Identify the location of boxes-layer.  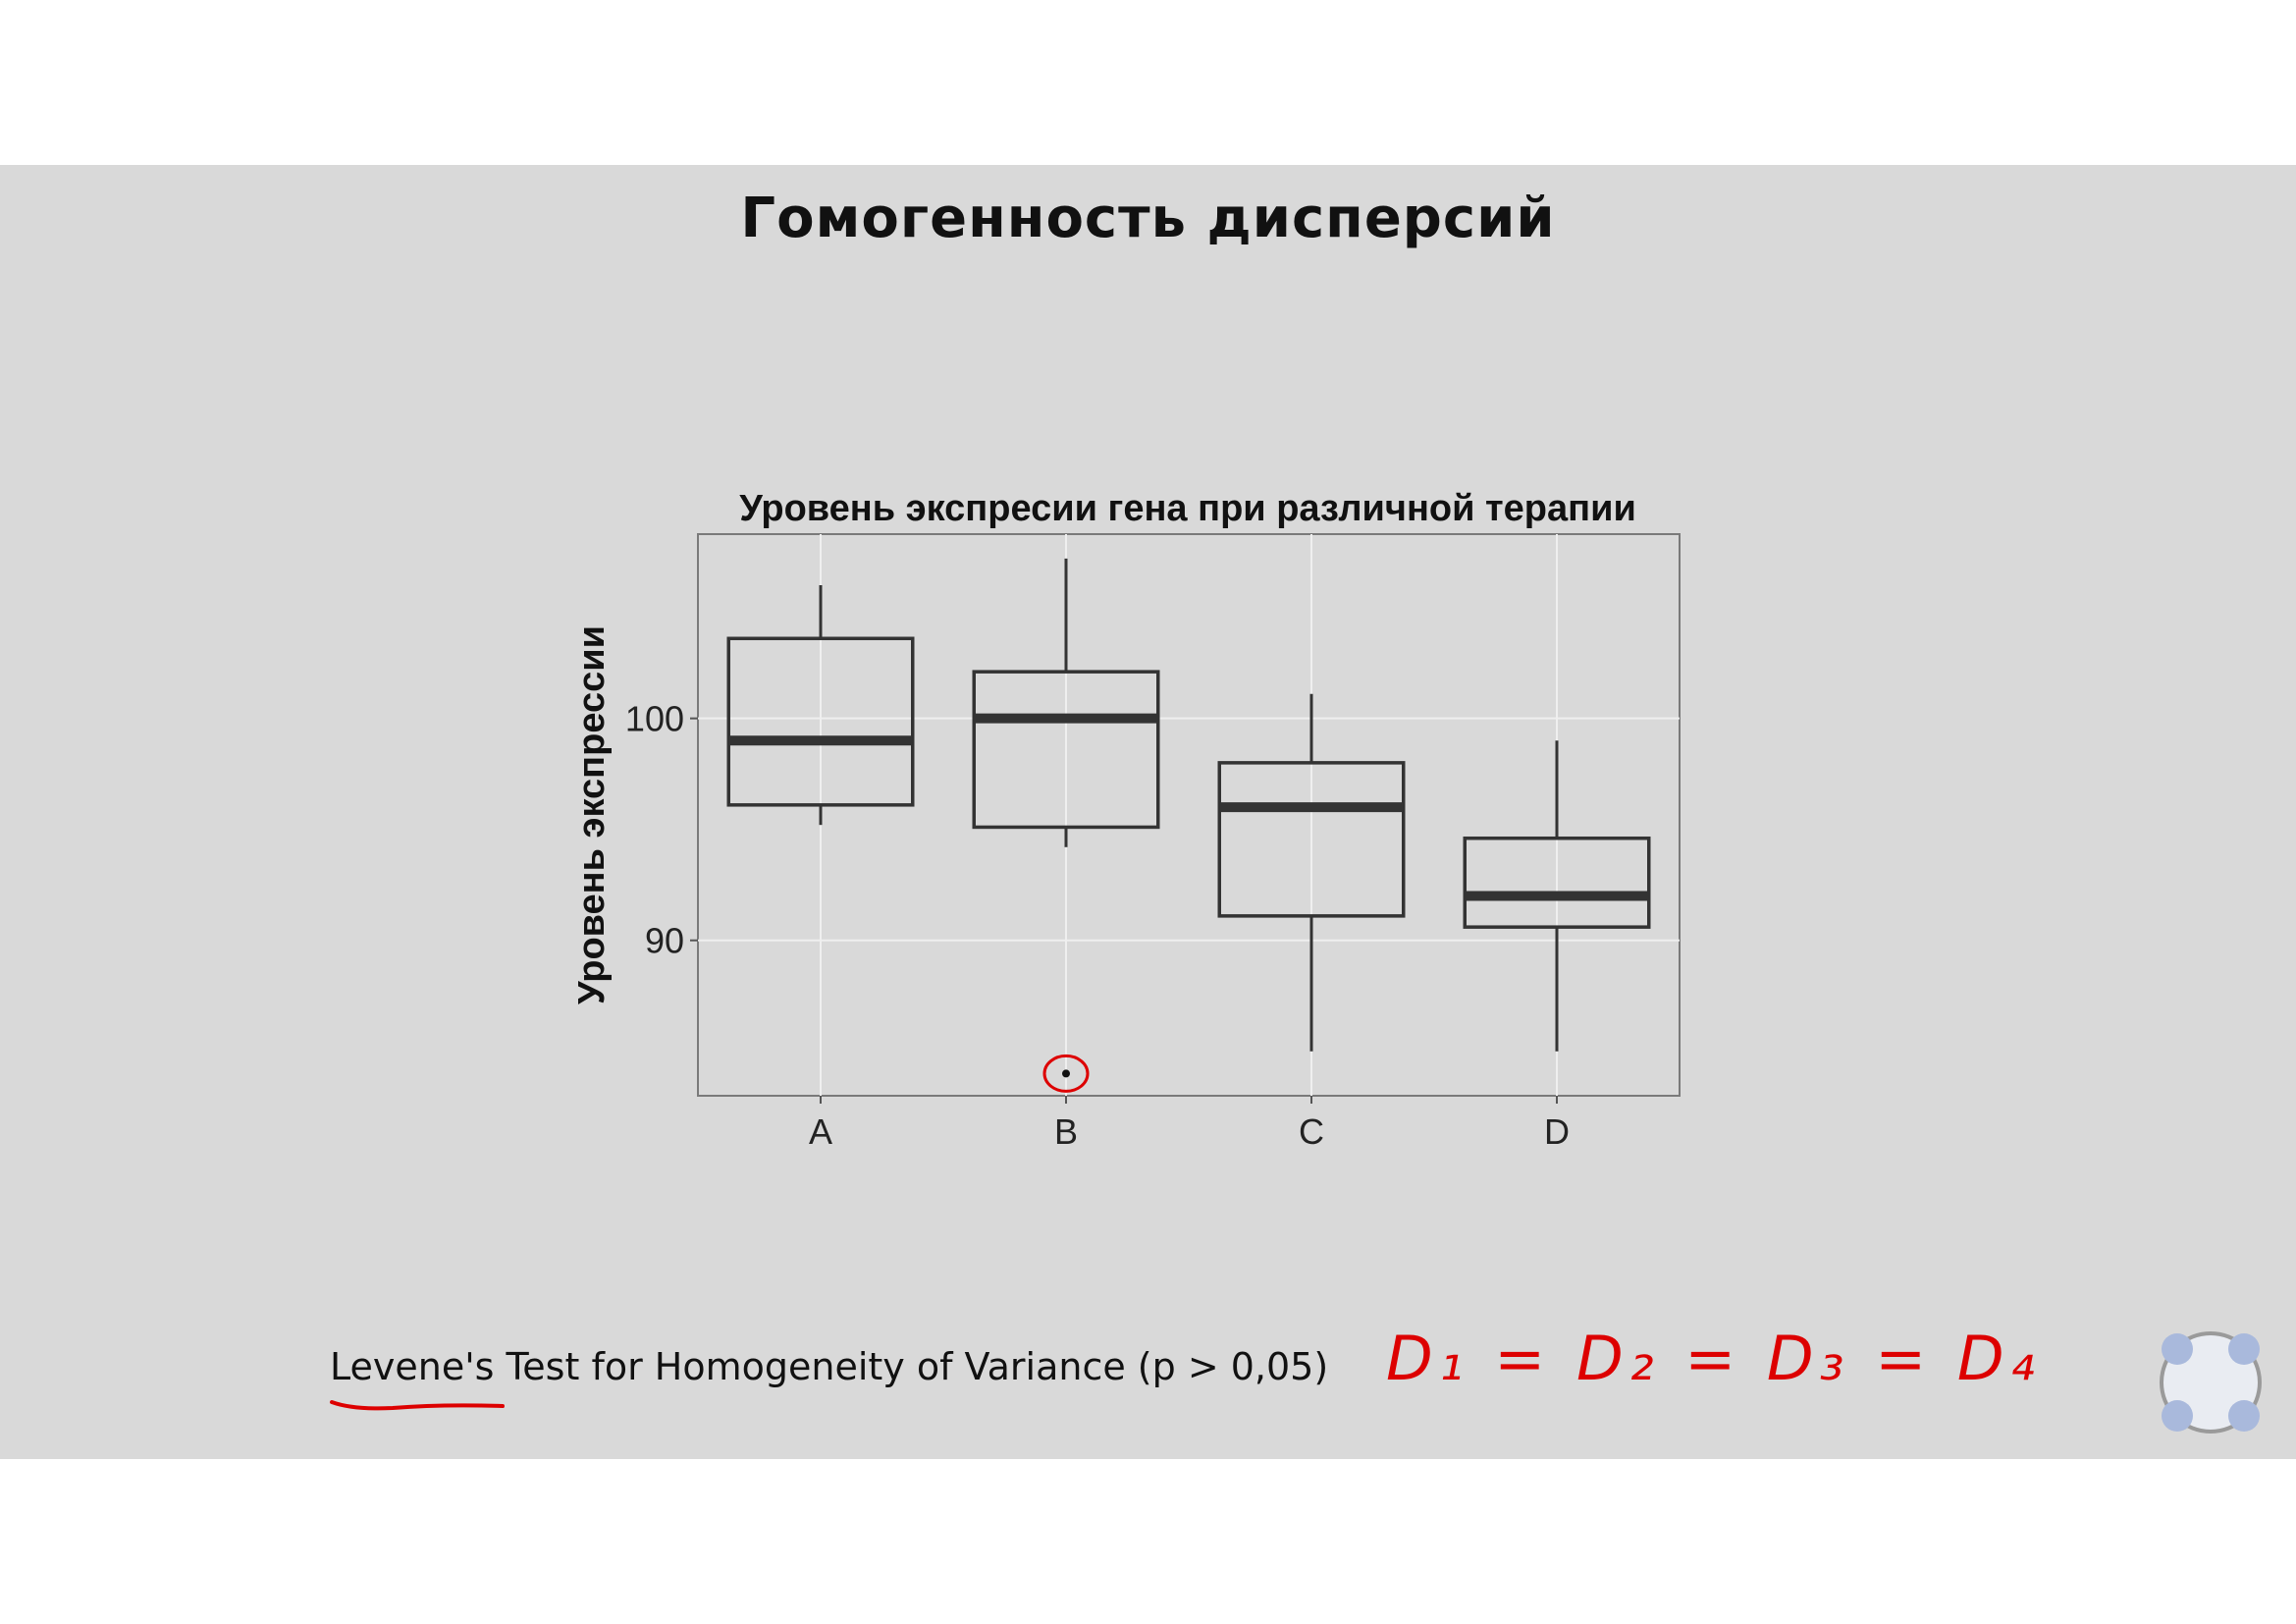
(1188, 818).